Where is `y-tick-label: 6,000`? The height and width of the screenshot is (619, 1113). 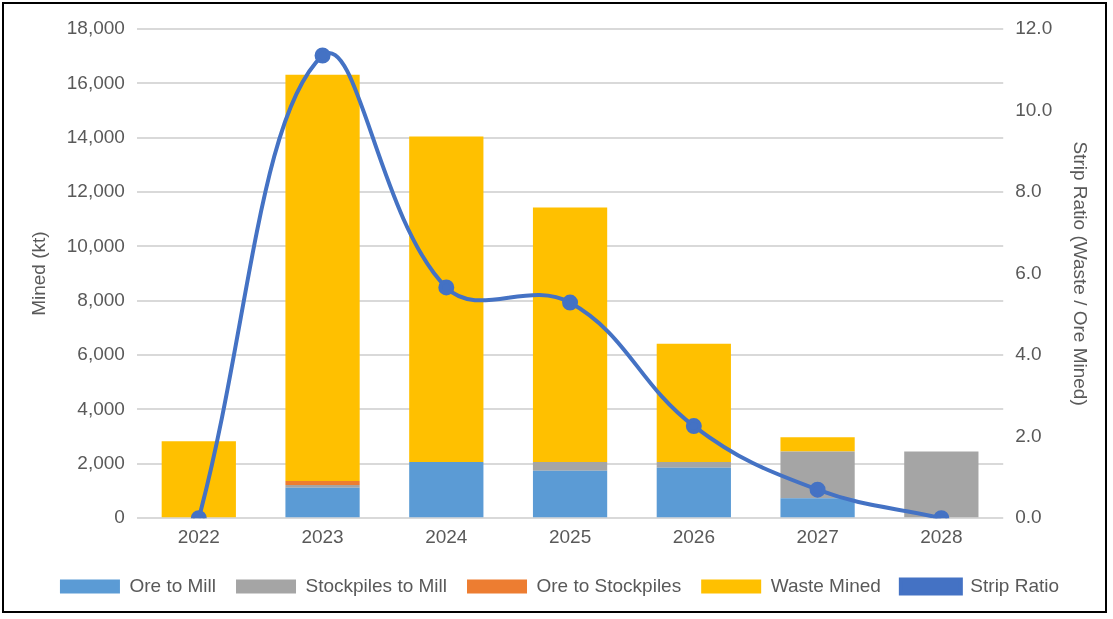
y-tick-label: 6,000 is located at coordinates (101, 354).